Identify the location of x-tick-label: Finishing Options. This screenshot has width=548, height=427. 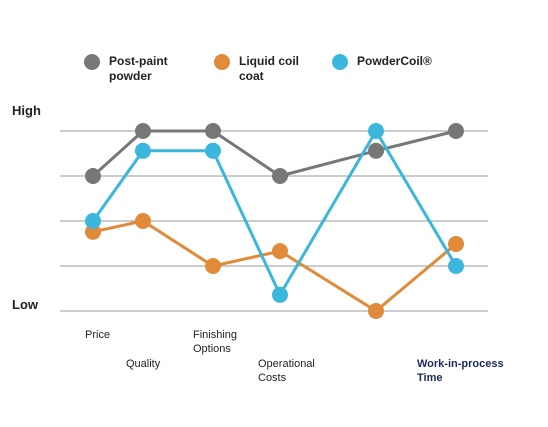
(215, 342).